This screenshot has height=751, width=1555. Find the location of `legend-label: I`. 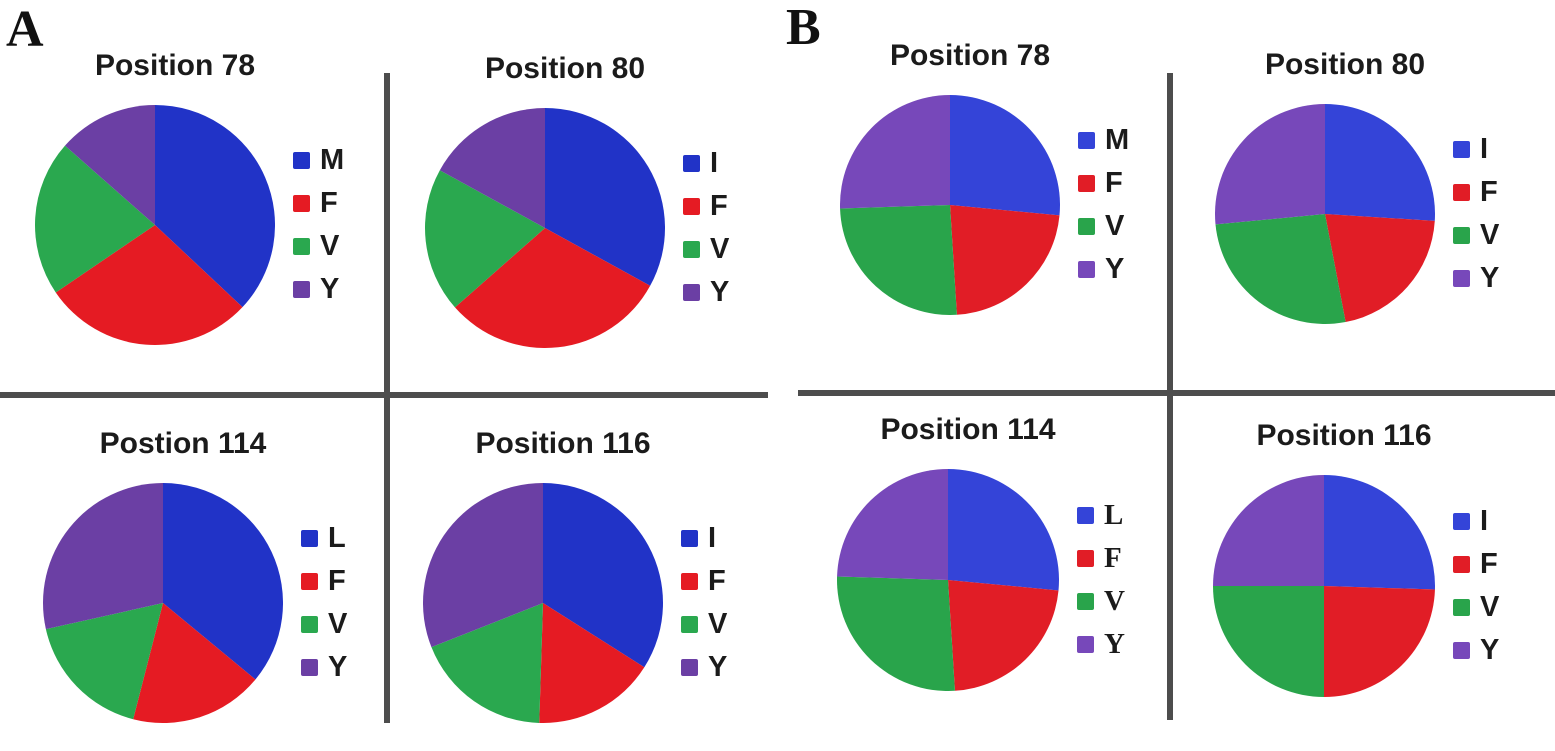

legend-label: I is located at coordinates (714, 163).